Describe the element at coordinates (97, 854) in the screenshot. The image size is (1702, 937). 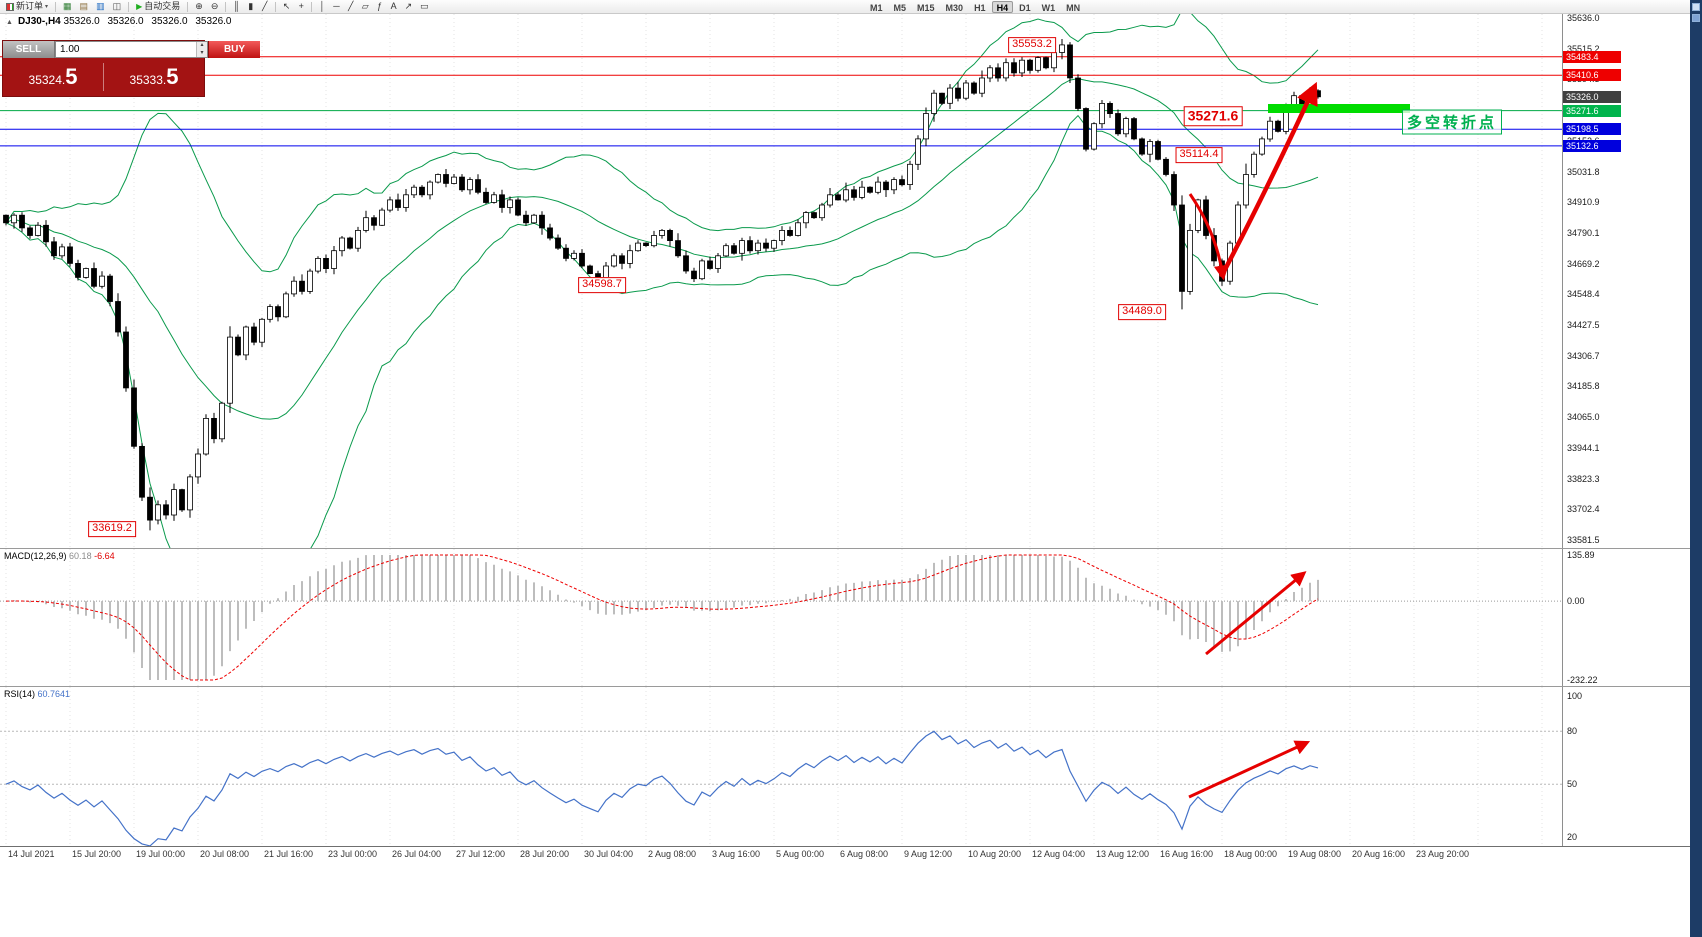
I see `time-axis-label: 15 Jul 20:00` at that location.